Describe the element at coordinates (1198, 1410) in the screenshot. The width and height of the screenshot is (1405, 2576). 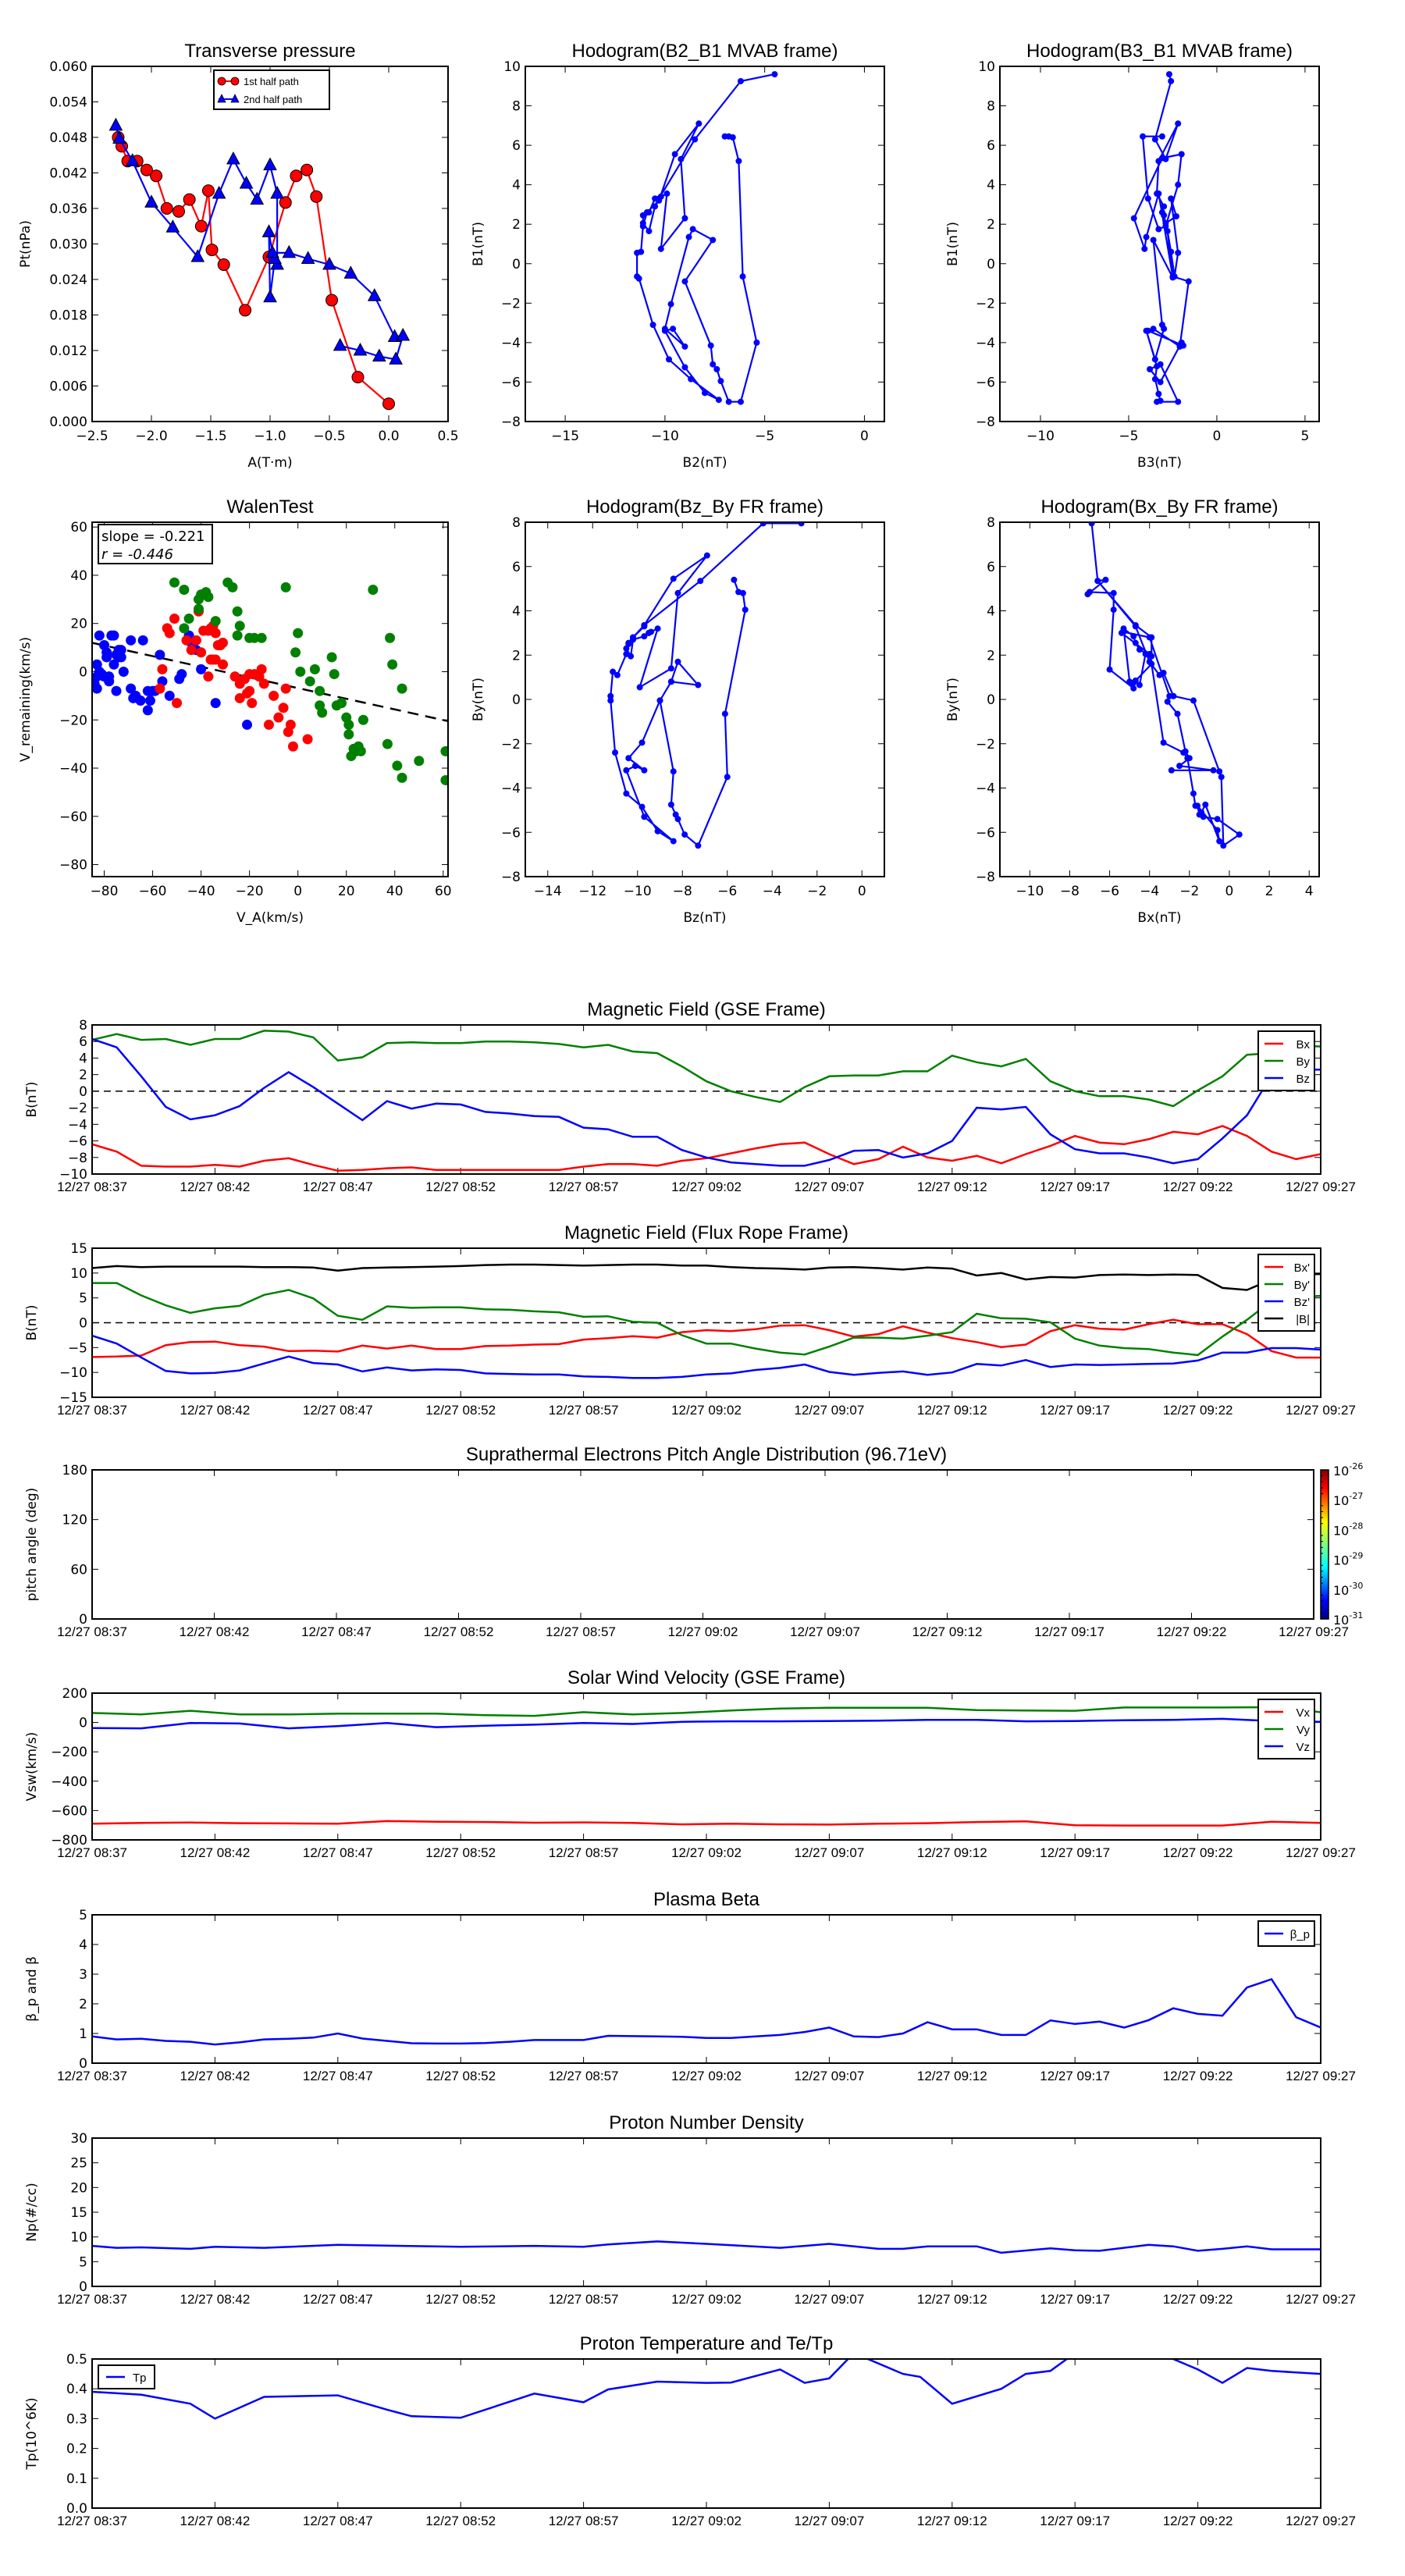
I see `x-tick-label: 12/27 09:22` at that location.